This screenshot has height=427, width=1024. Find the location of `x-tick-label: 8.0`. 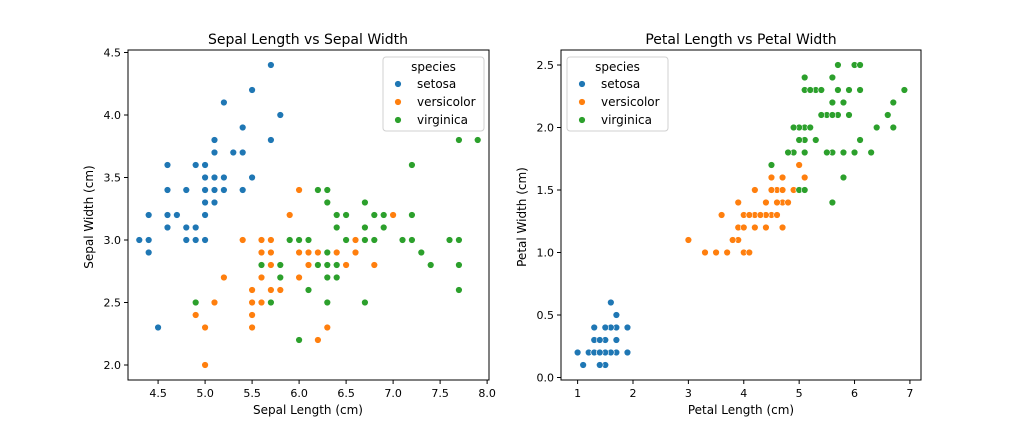

x-tick-label: 8.0 is located at coordinates (487, 393).